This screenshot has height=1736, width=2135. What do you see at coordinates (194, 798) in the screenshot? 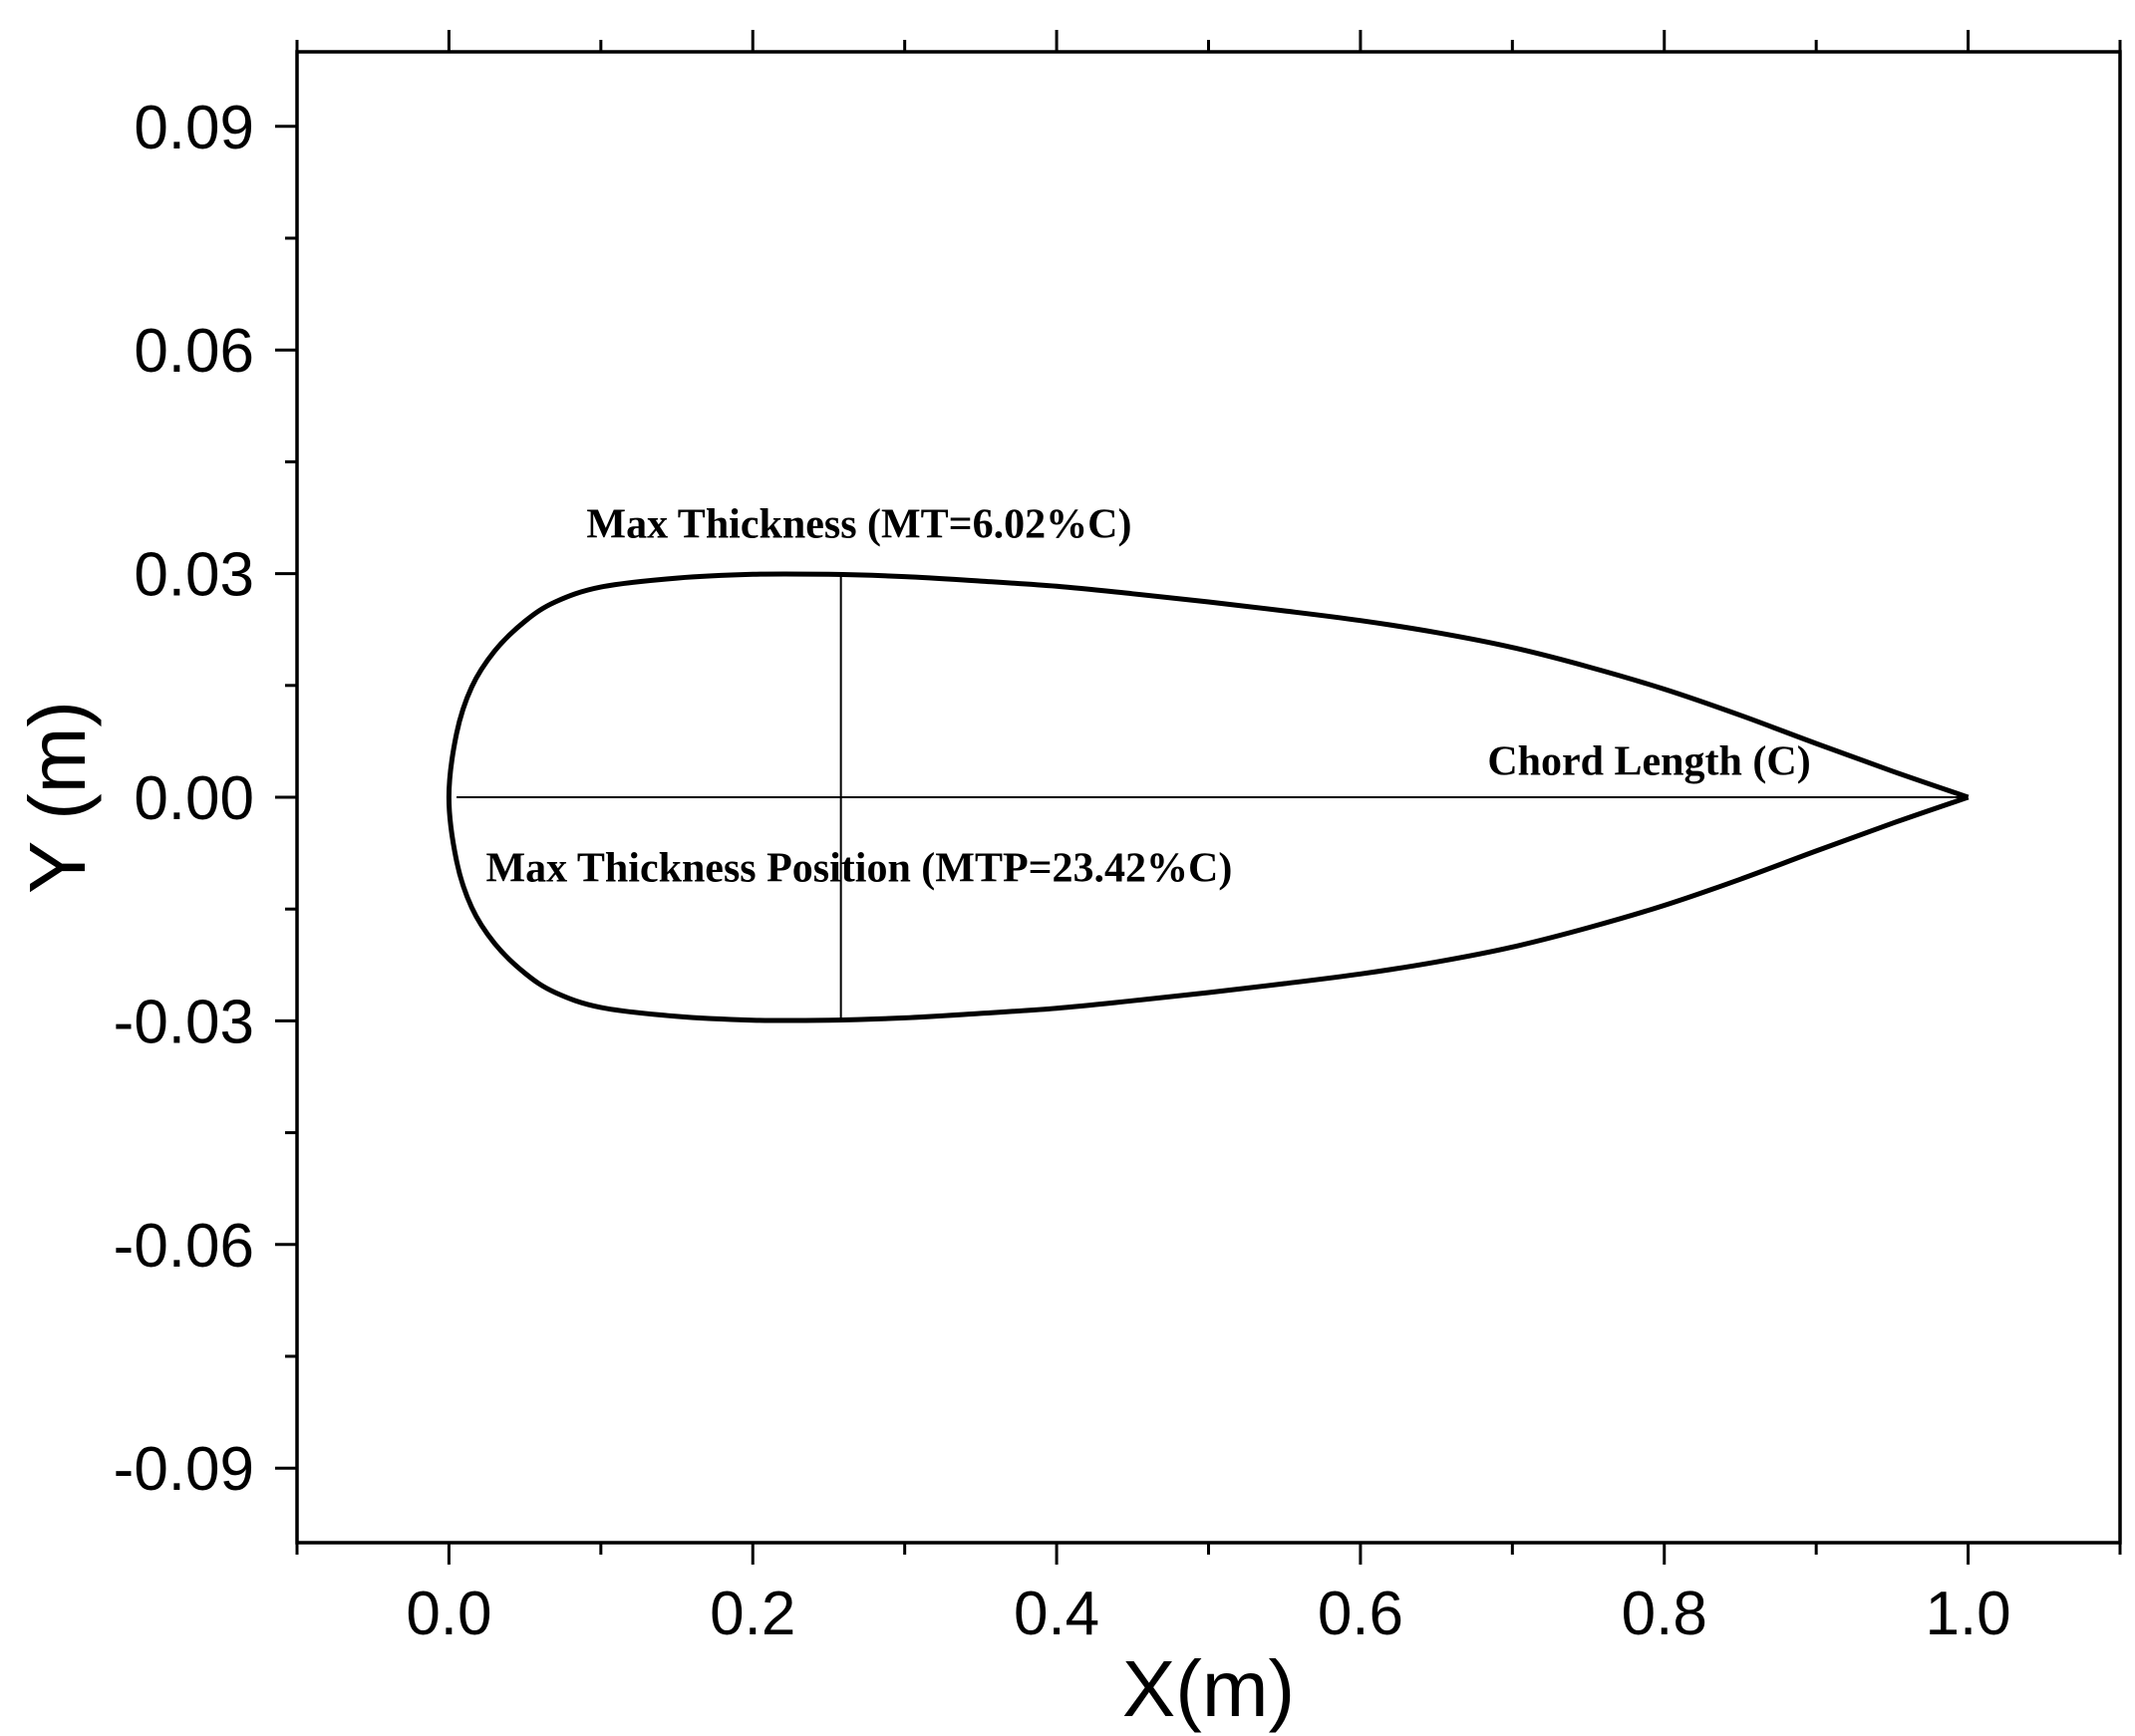
I see `y-tick-label: 0.00` at bounding box center [194, 798].